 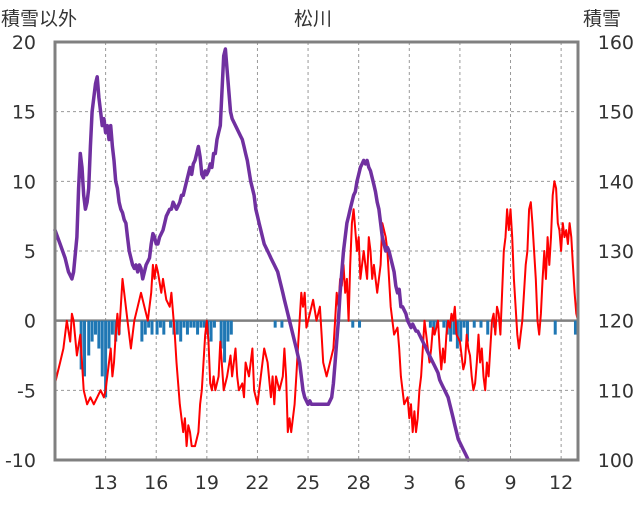 I want to click on right-tick-label-4: 120, so click(x=616, y=322).